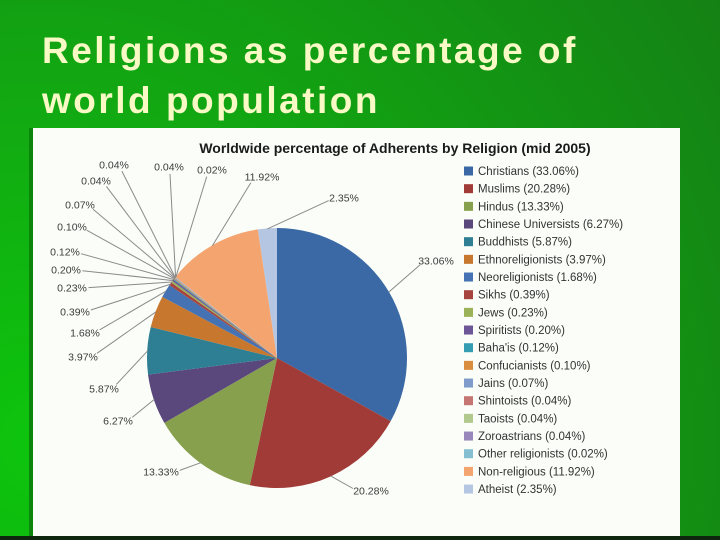  What do you see at coordinates (342, 482) in the screenshot?
I see `leader-line-muslims` at bounding box center [342, 482].